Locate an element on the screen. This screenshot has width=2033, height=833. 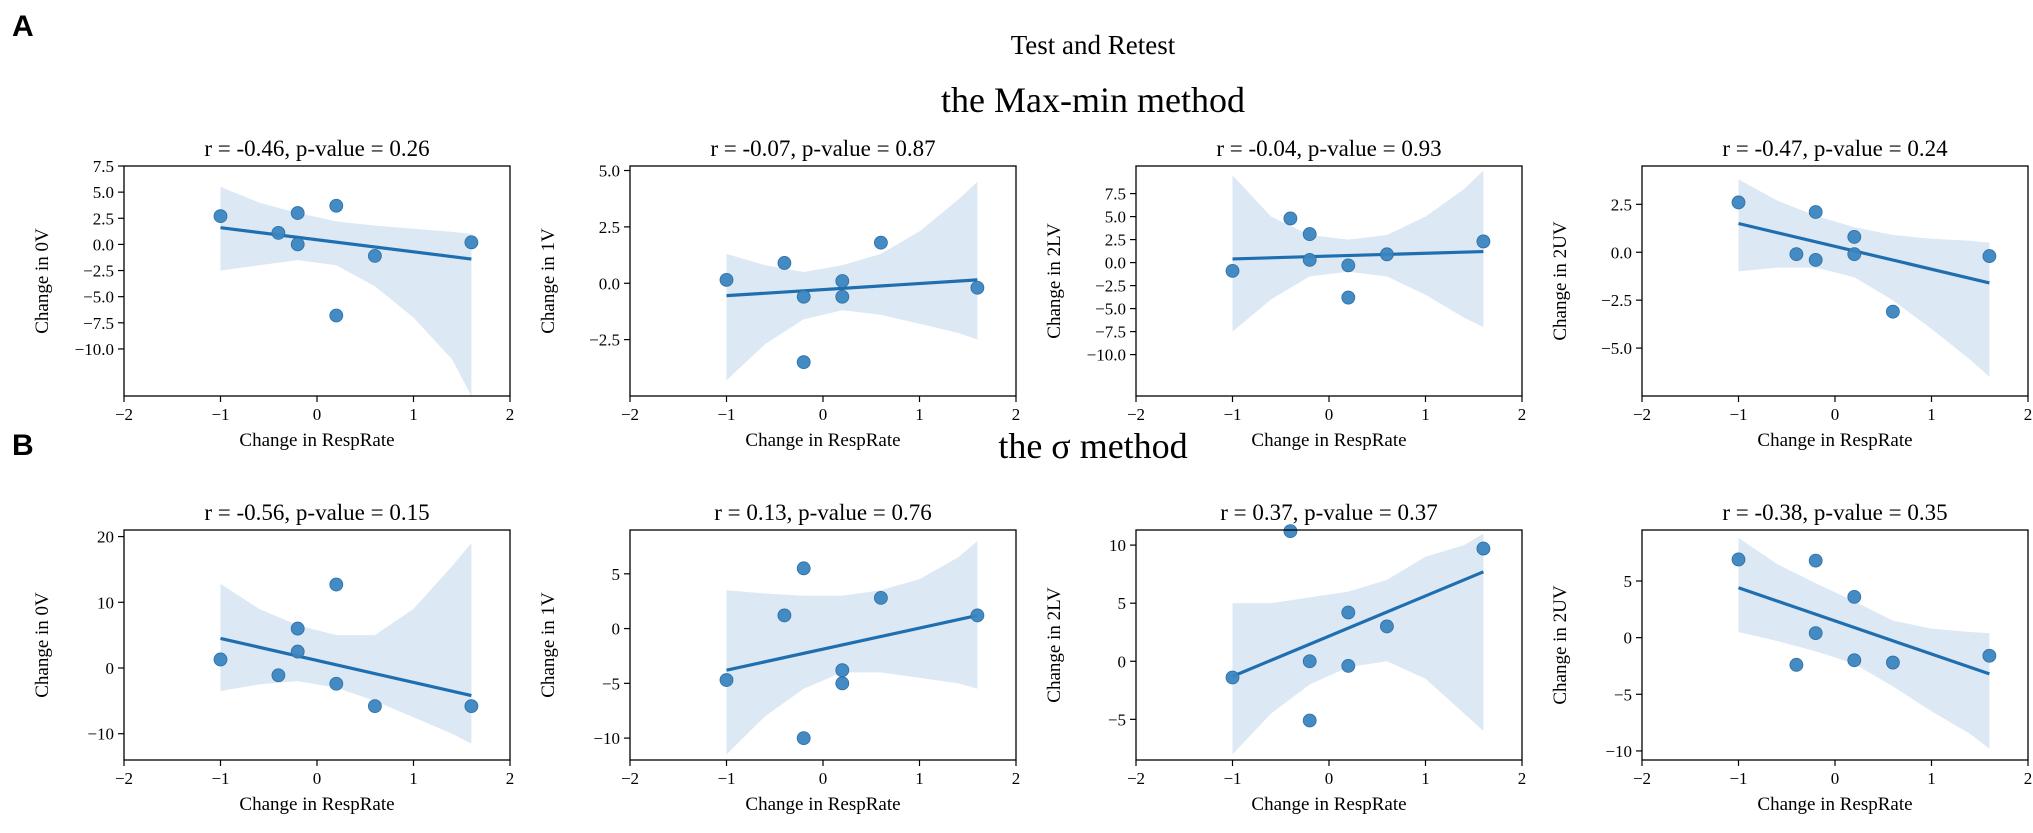
panel-letter-a: A is located at coordinates (23, 26).